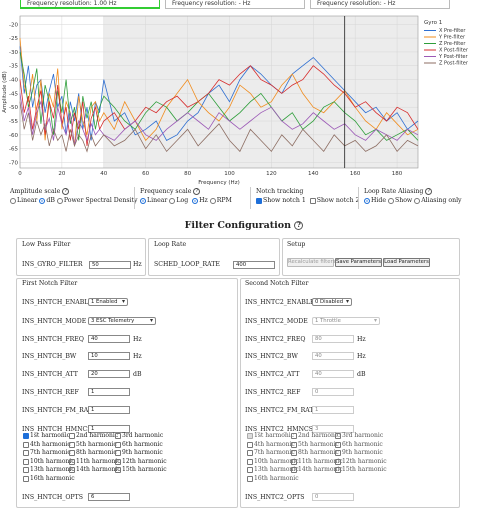 The image size is (488, 508). I want to click on notch1-harmonic-checkbox: 1st harmonic, so click(46, 436).